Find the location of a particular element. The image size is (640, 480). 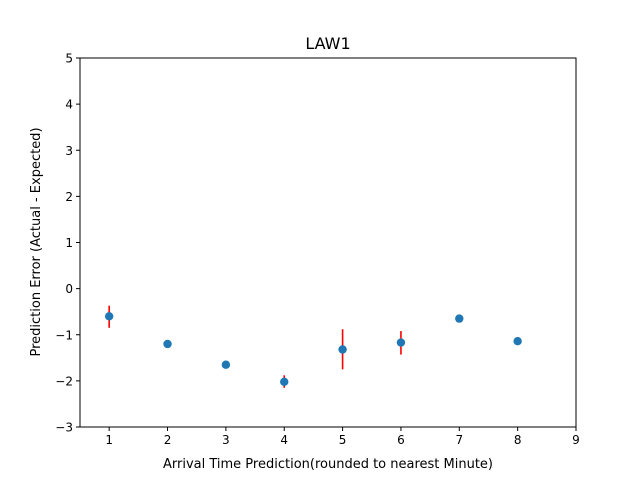

x-tick-label: 8 is located at coordinates (518, 440).